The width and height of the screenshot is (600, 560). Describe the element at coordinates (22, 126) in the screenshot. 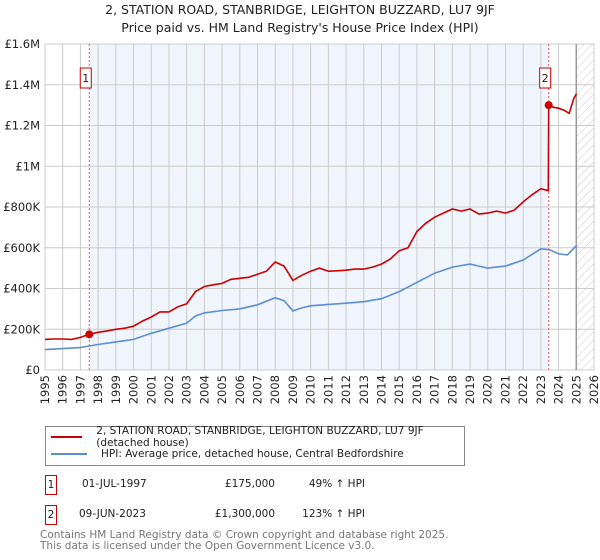

I see `y-tick-label: £1.2M` at that location.